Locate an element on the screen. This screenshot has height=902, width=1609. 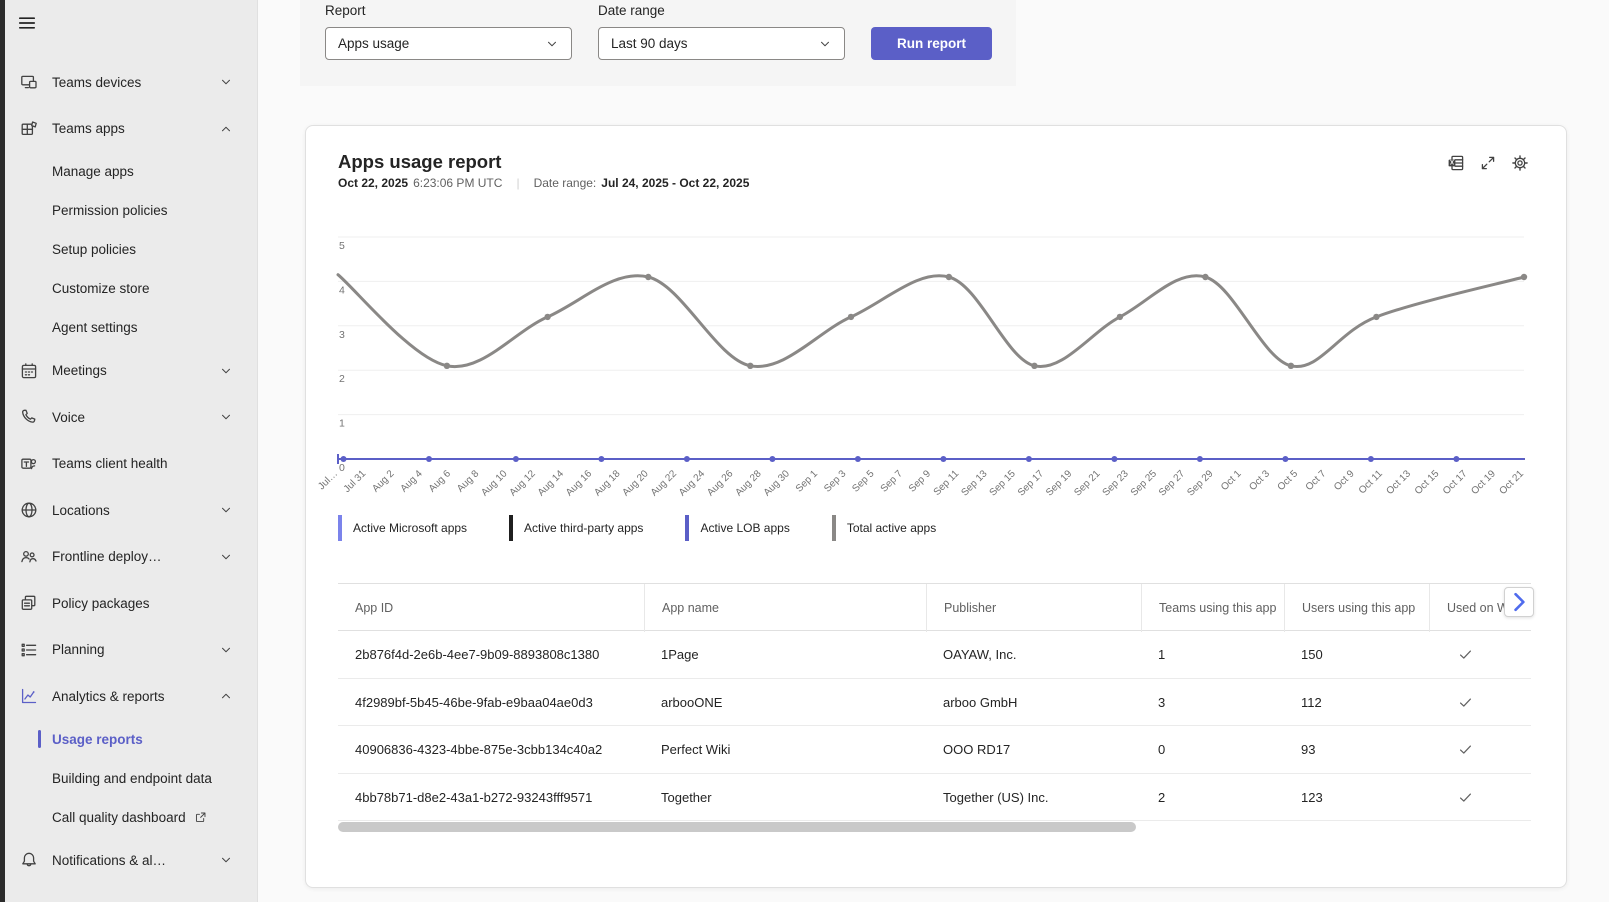
y-axis-tick-label: 5 is located at coordinates (342, 246).